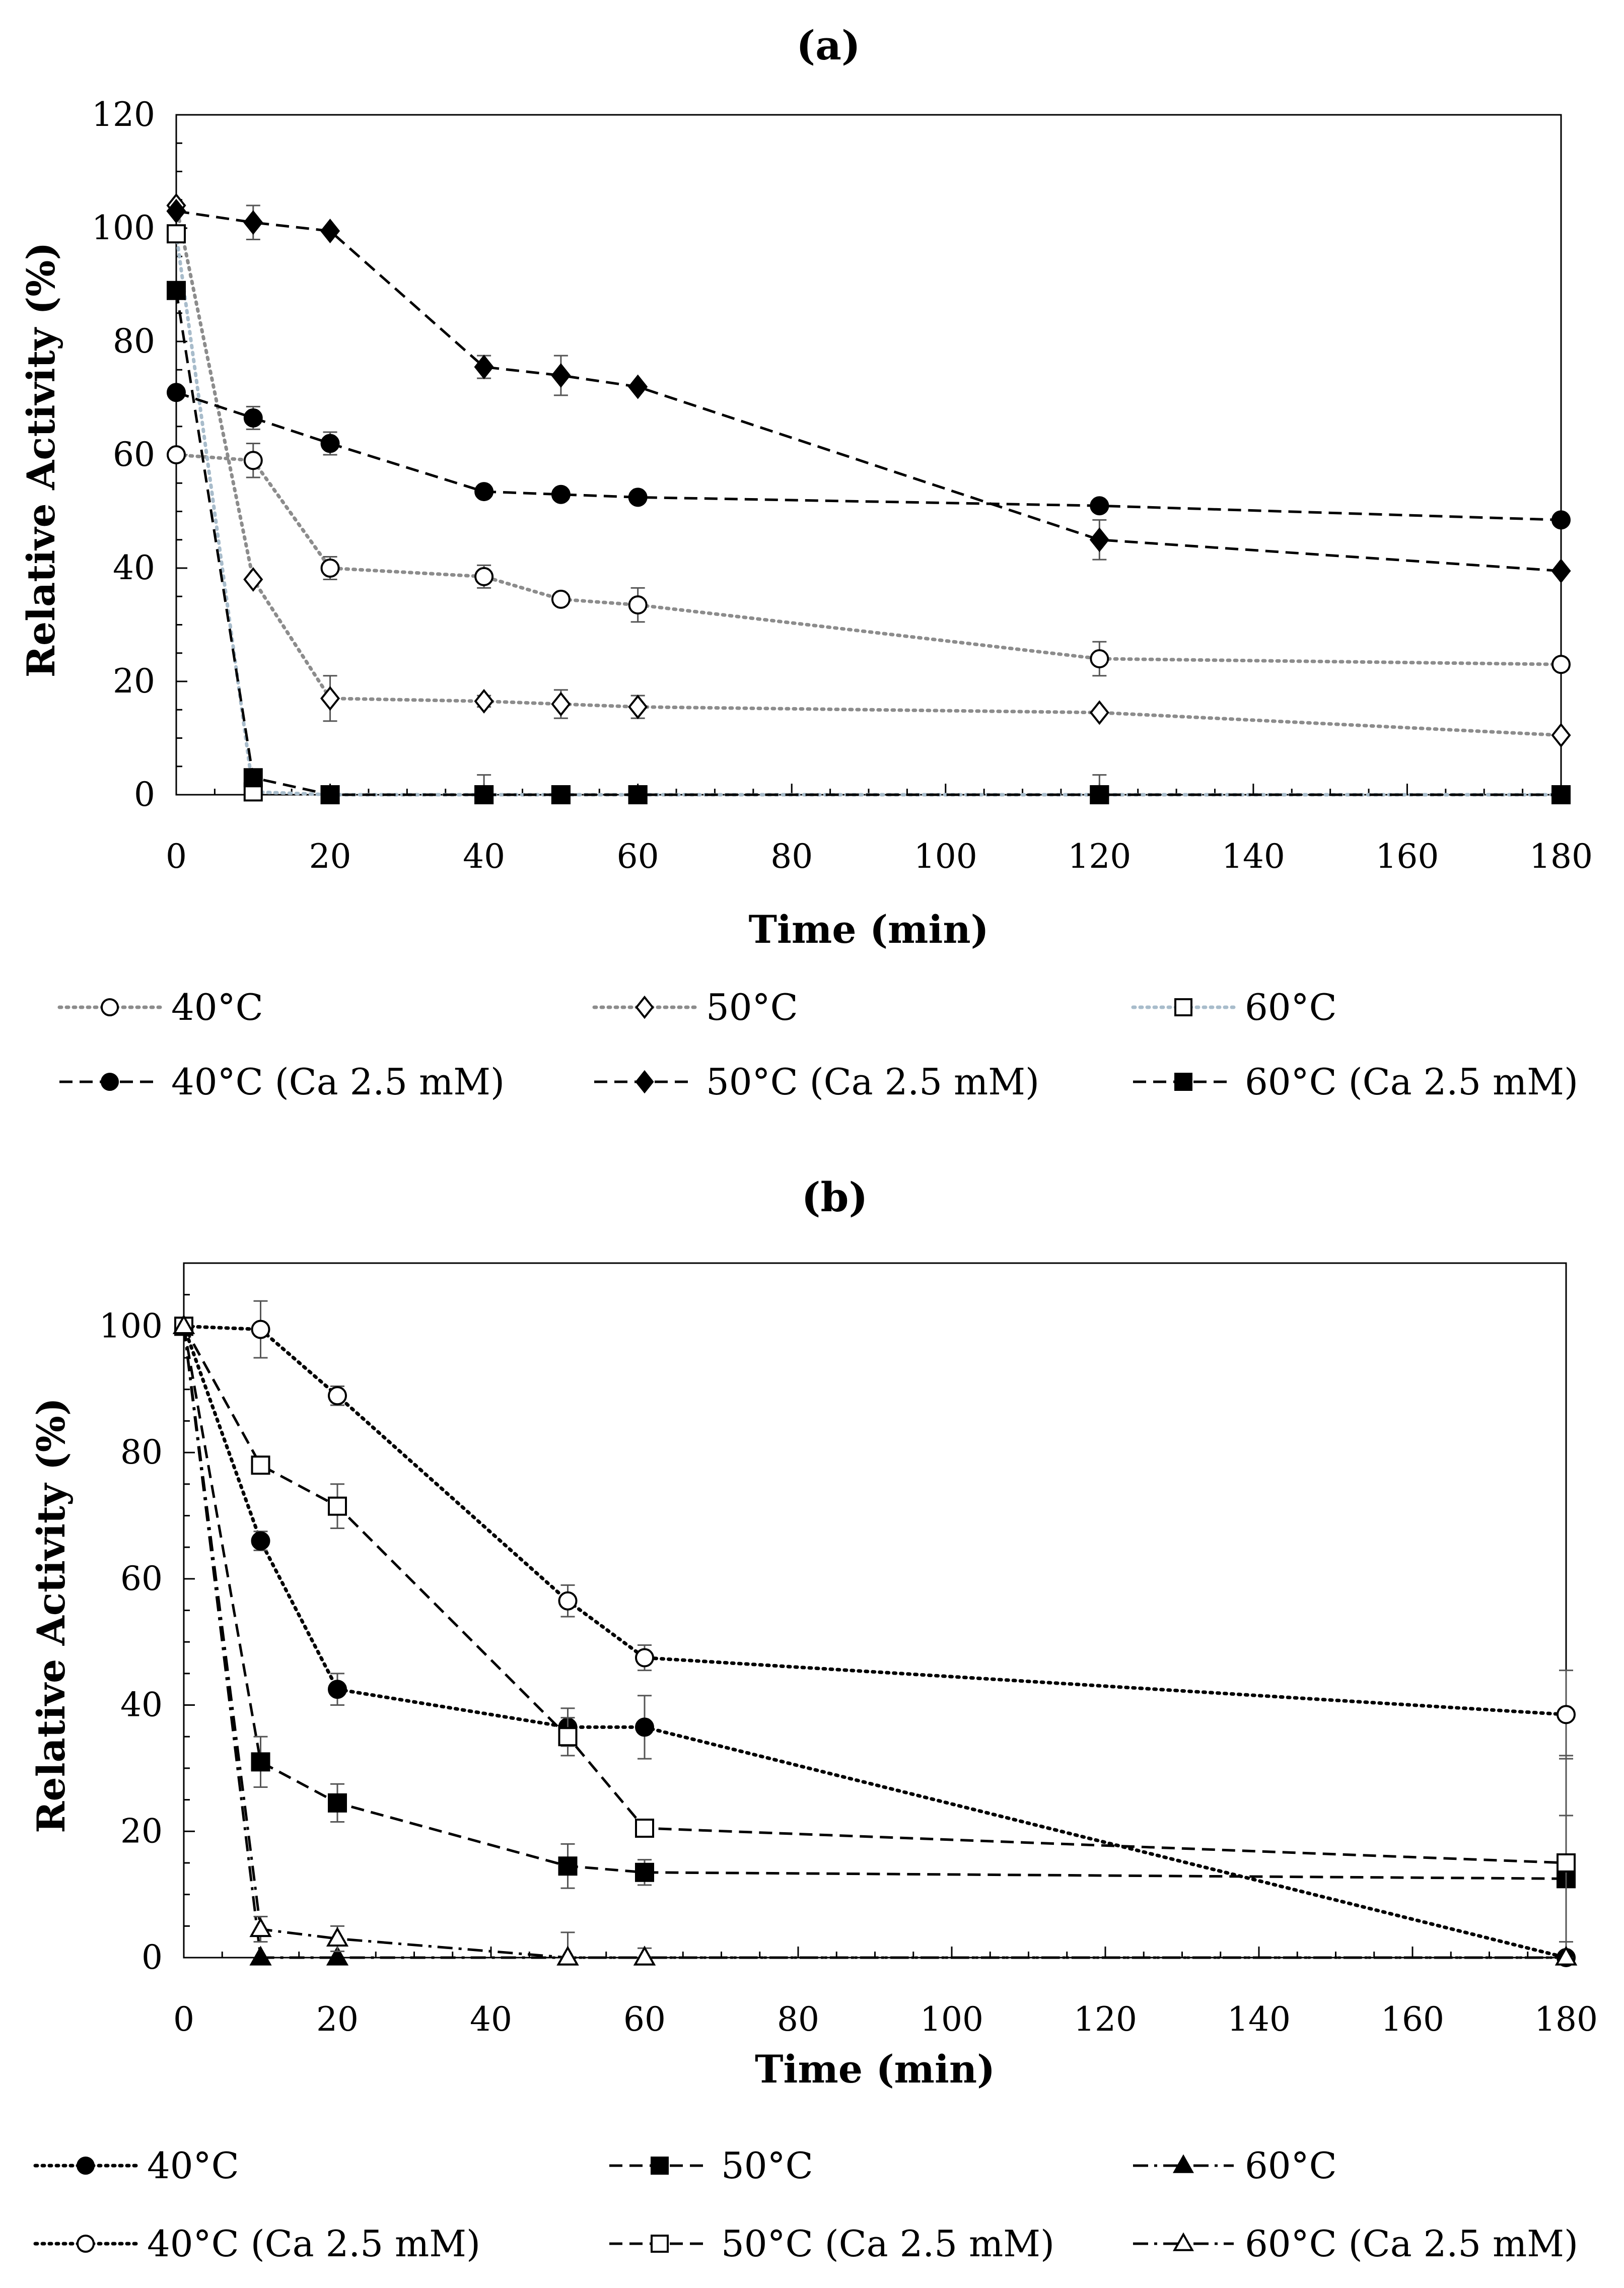  Describe the element at coordinates (1291, 2166) in the screenshot. I see `legend-label: 60°C` at that location.